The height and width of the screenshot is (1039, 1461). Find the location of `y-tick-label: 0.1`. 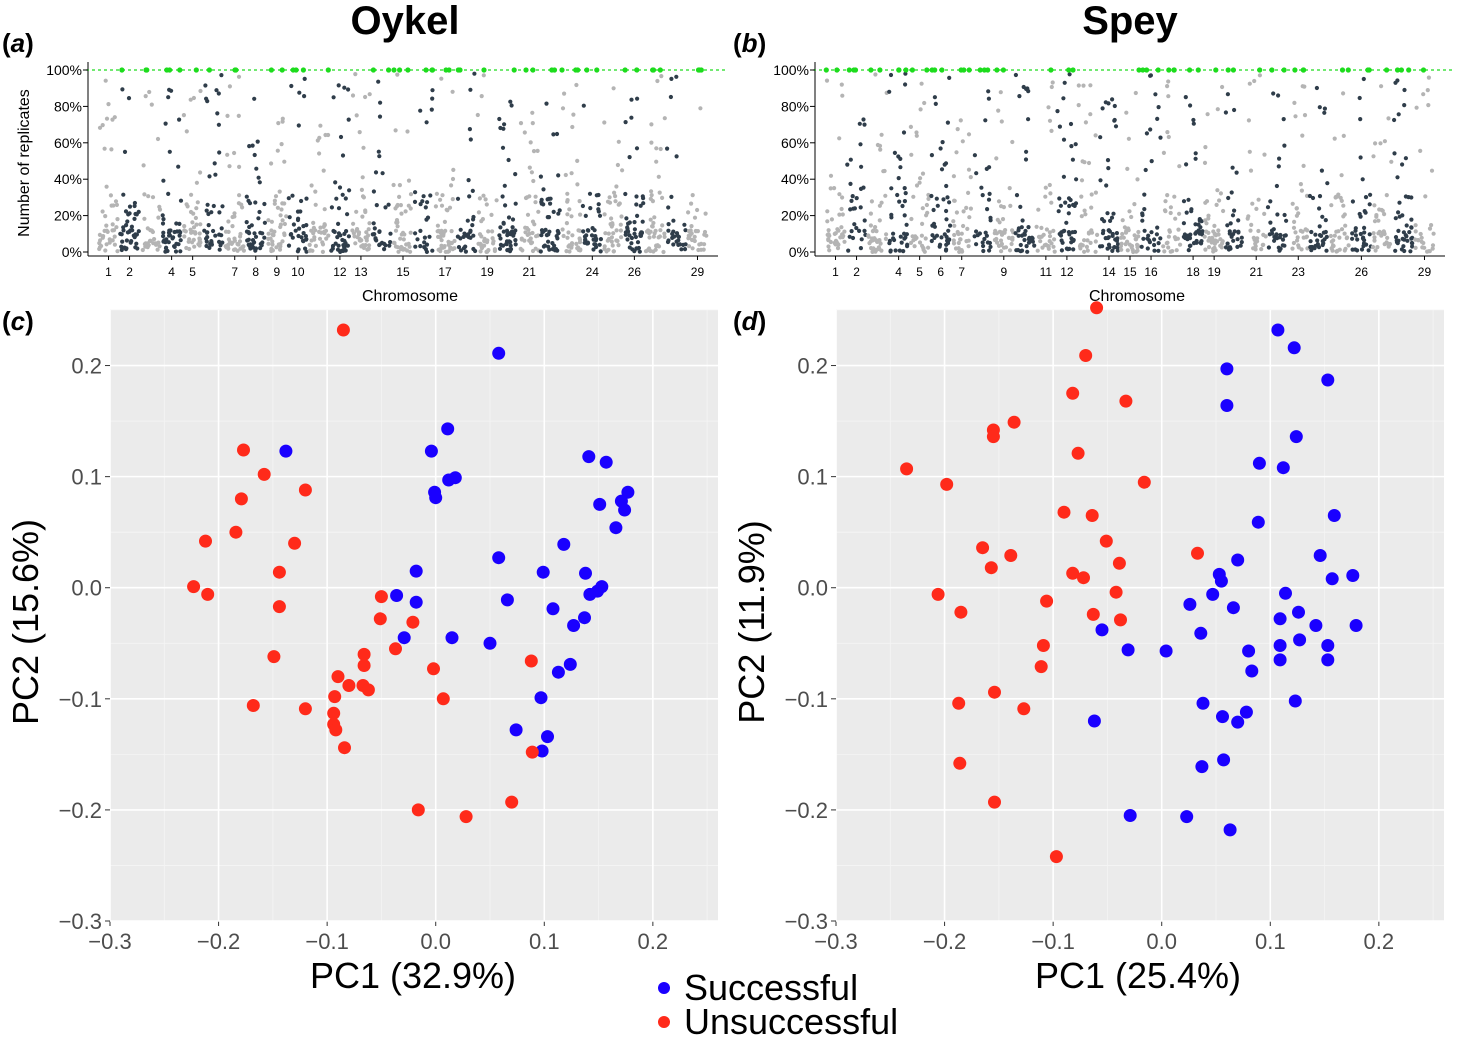

y-tick-label: 0.1 is located at coordinates (812, 477).